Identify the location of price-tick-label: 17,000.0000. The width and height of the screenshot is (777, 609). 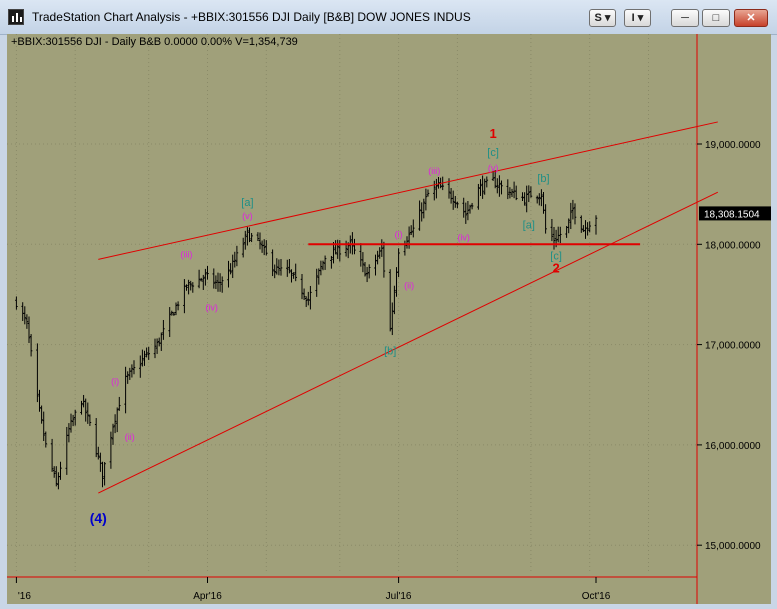
(733, 346).